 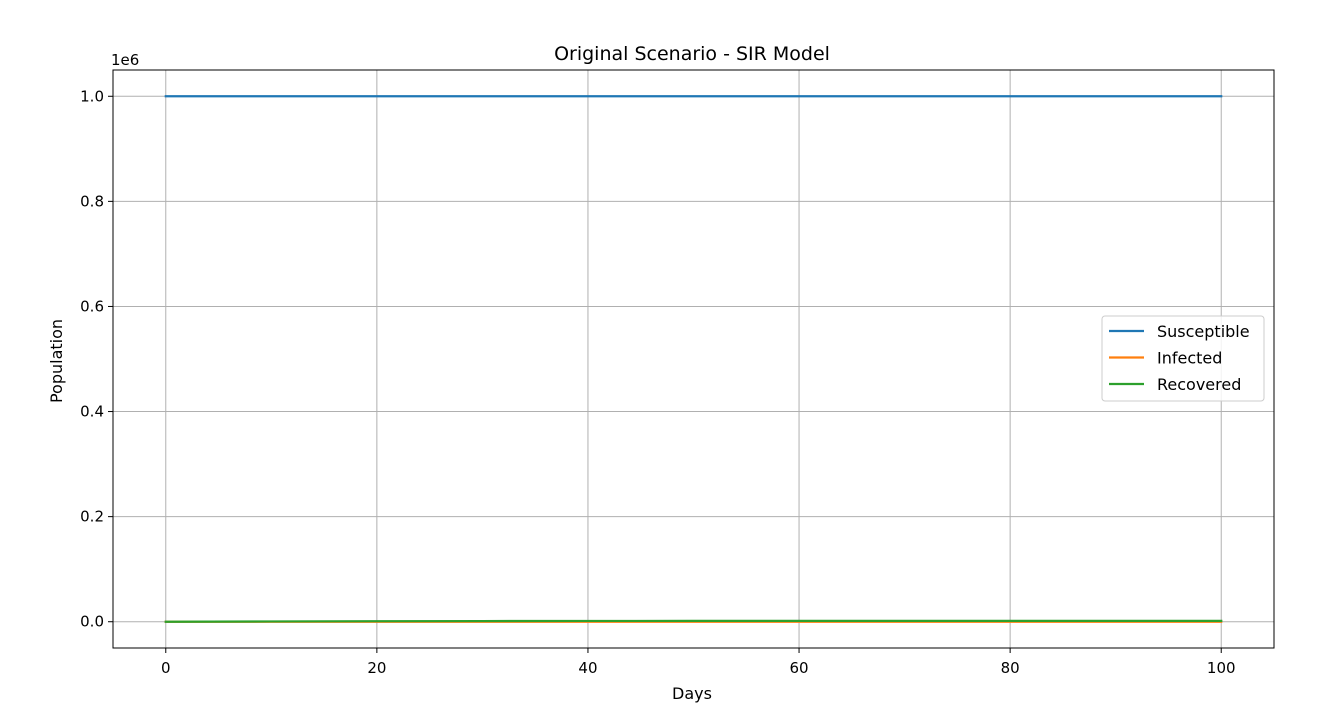 I want to click on x-axis-label: Days, so click(x=692, y=693).